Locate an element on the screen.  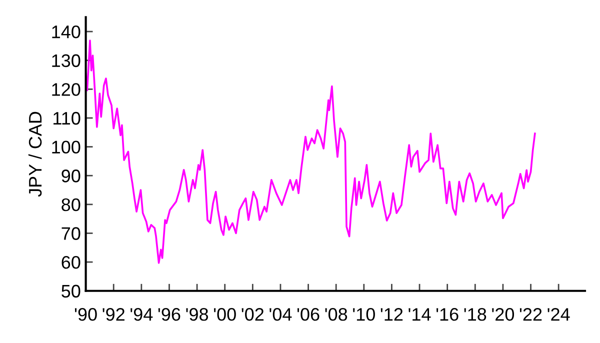
x-tick-label: '10 is located at coordinates (364, 314).